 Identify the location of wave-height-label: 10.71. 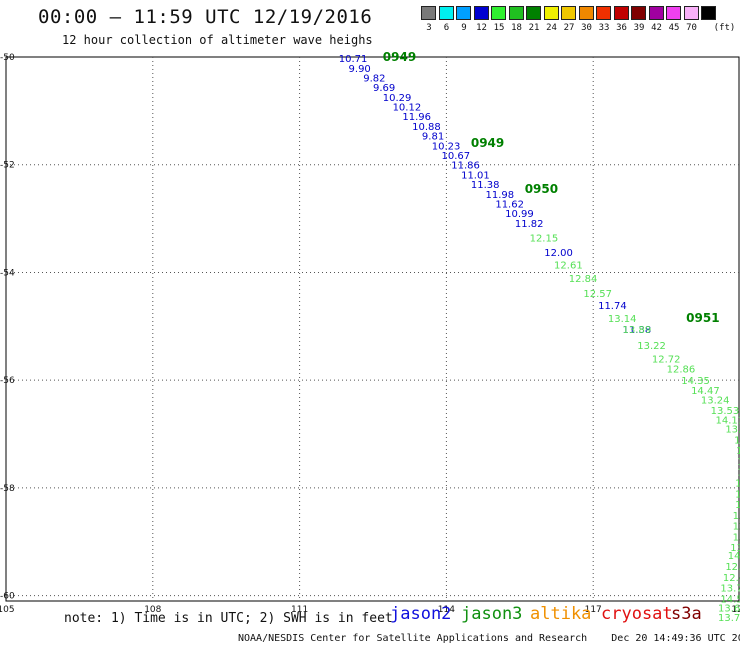
(353, 59).